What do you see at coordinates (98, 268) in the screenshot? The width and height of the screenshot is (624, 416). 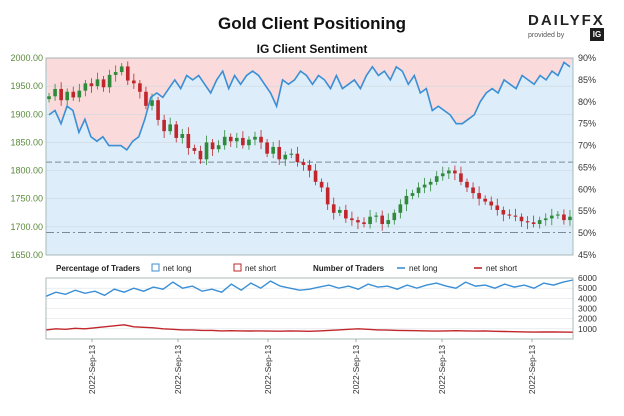 I see `legend-percentage-label: Percentage of Traders` at bounding box center [98, 268].